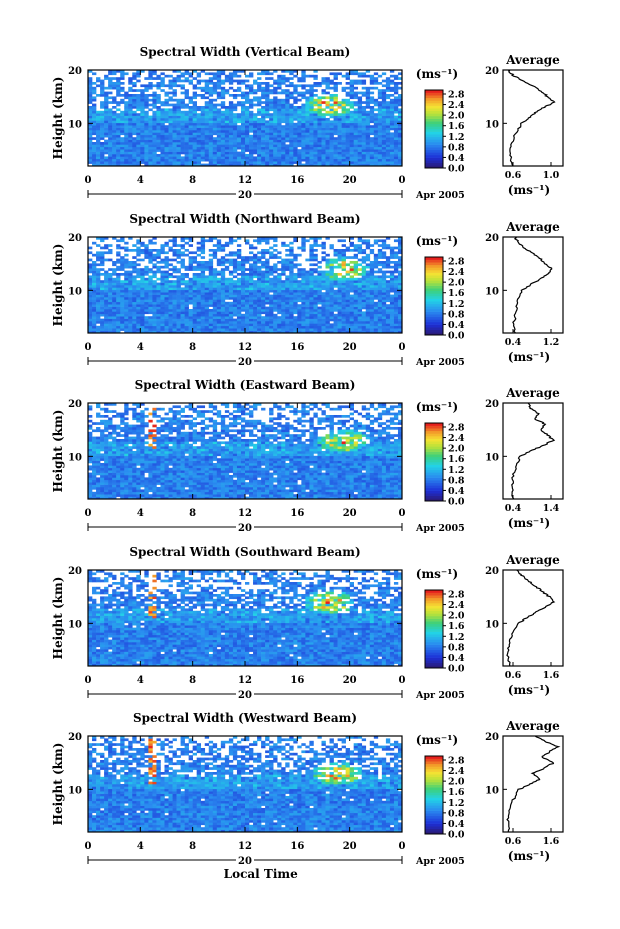 The width and height of the screenshot is (620, 929). What do you see at coordinates (245, 451) in the screenshot?
I see `heatmap` at bounding box center [245, 451].